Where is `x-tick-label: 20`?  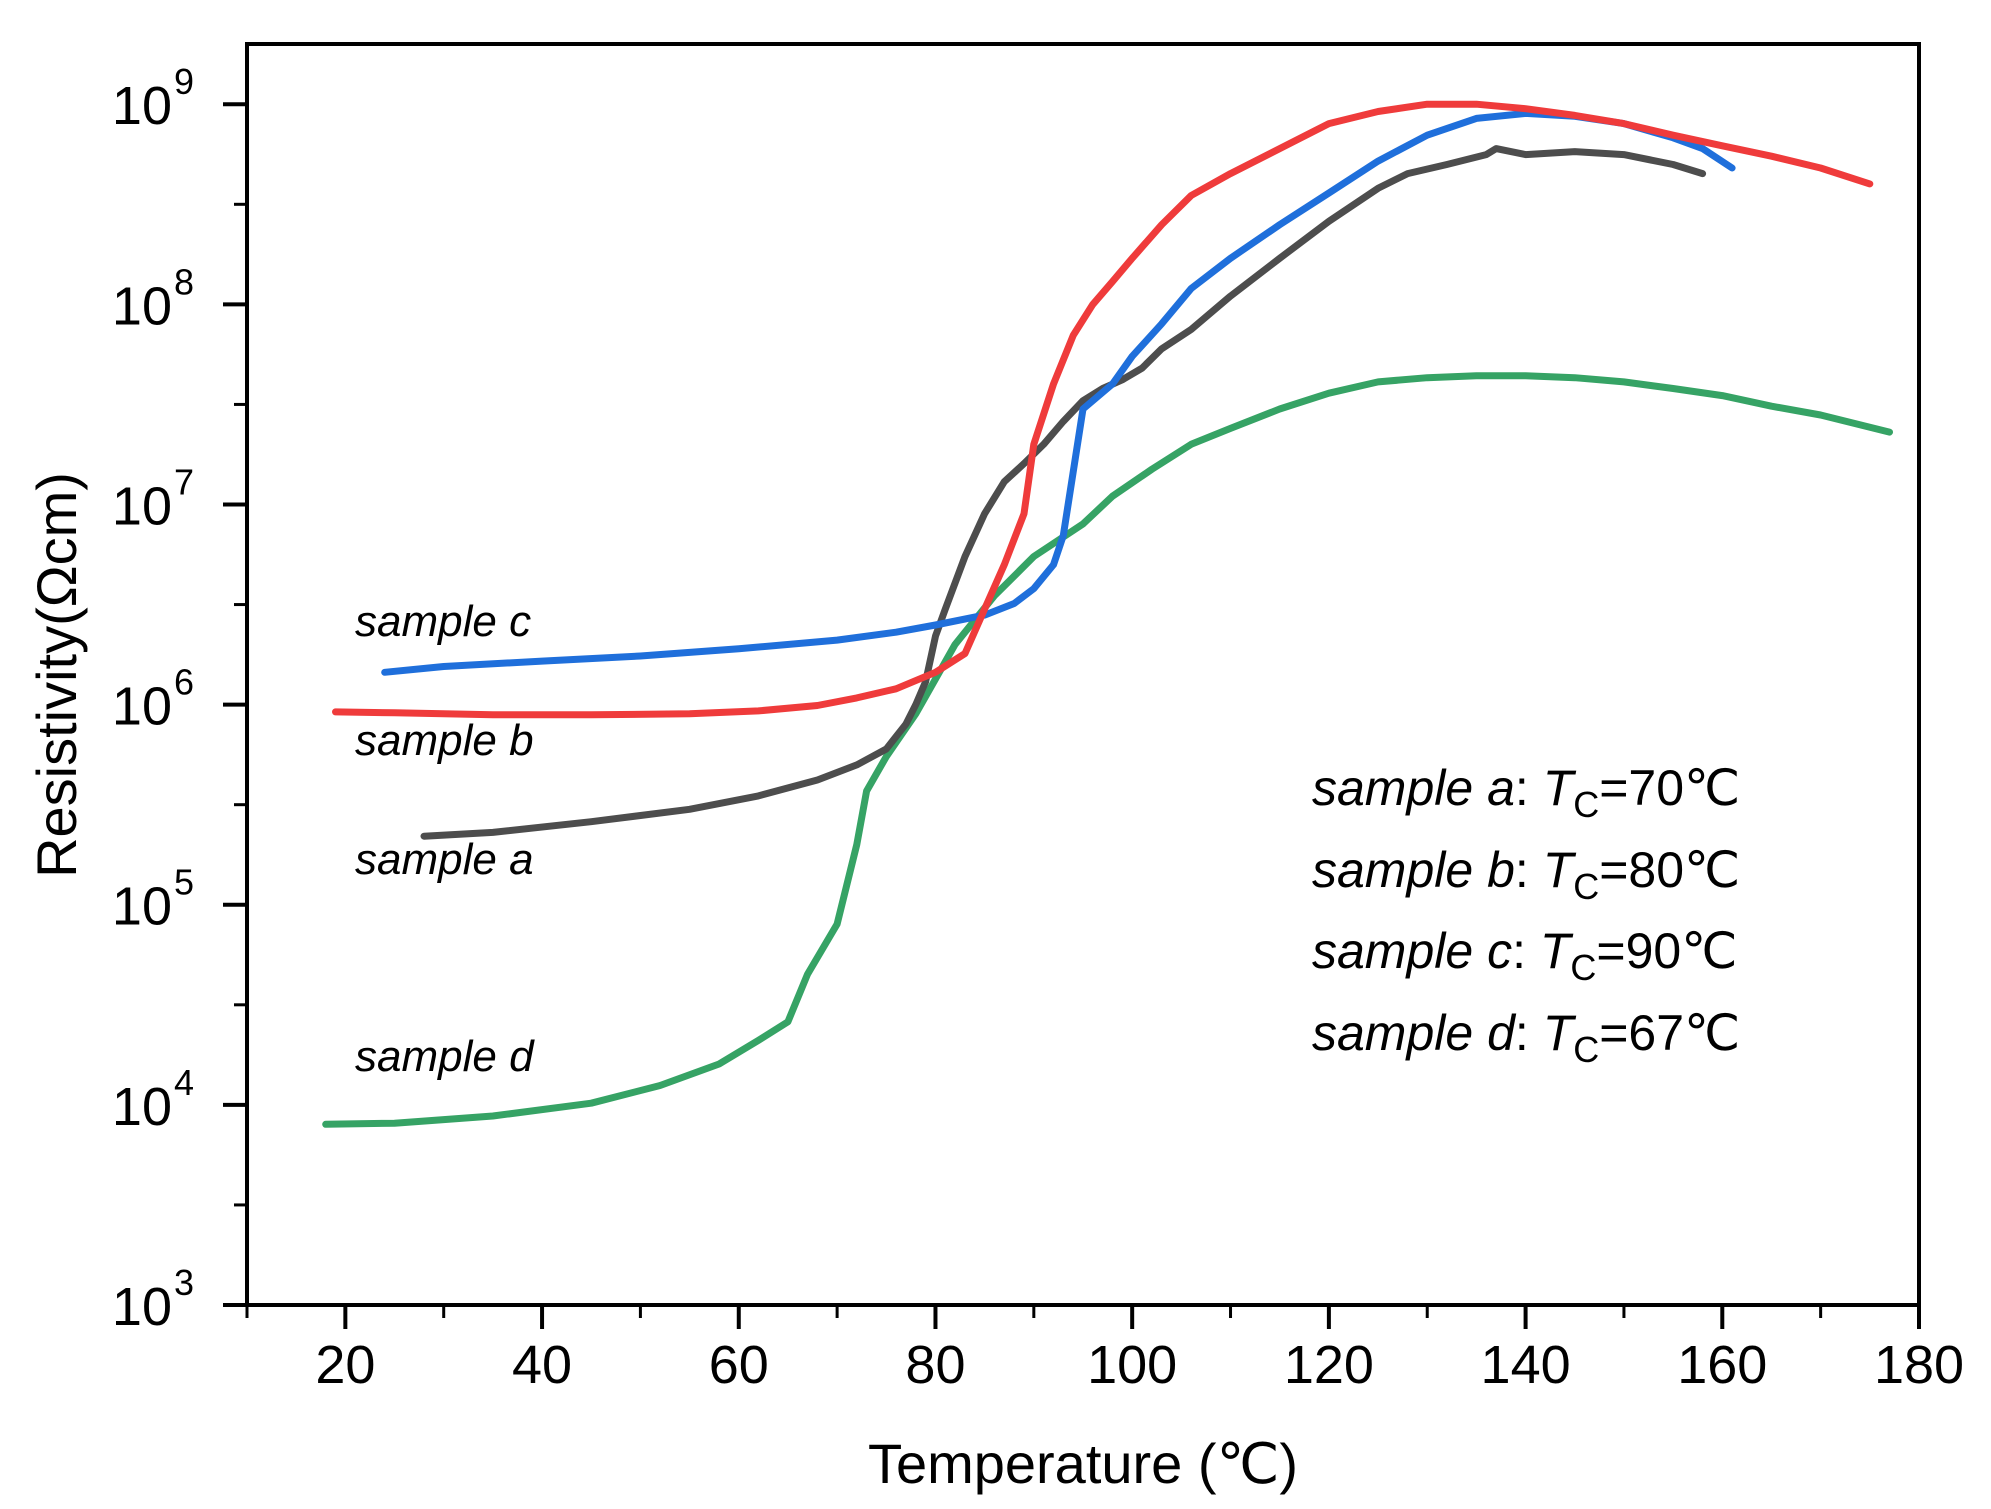 x-tick-label: 20 is located at coordinates (345, 1365).